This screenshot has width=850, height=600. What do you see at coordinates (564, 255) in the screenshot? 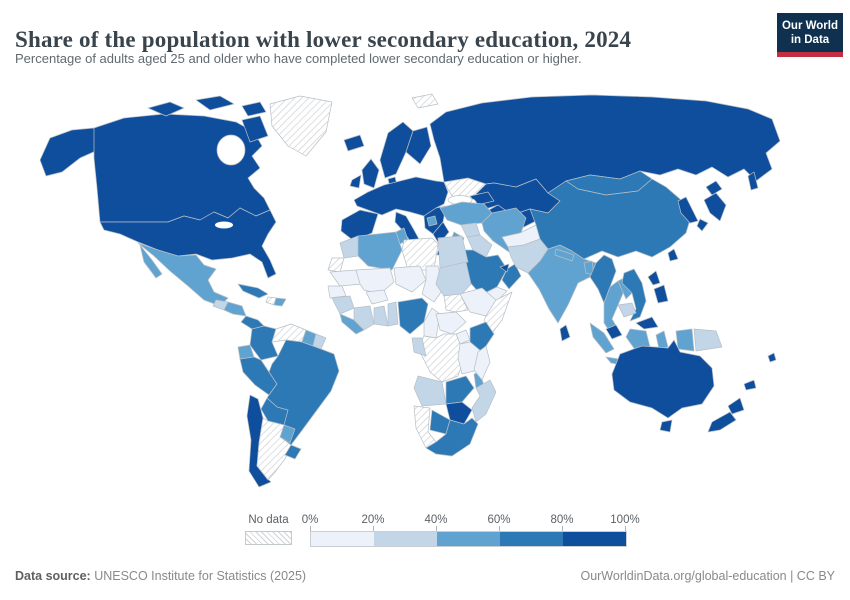
I see `region-nepal` at bounding box center [564, 255].